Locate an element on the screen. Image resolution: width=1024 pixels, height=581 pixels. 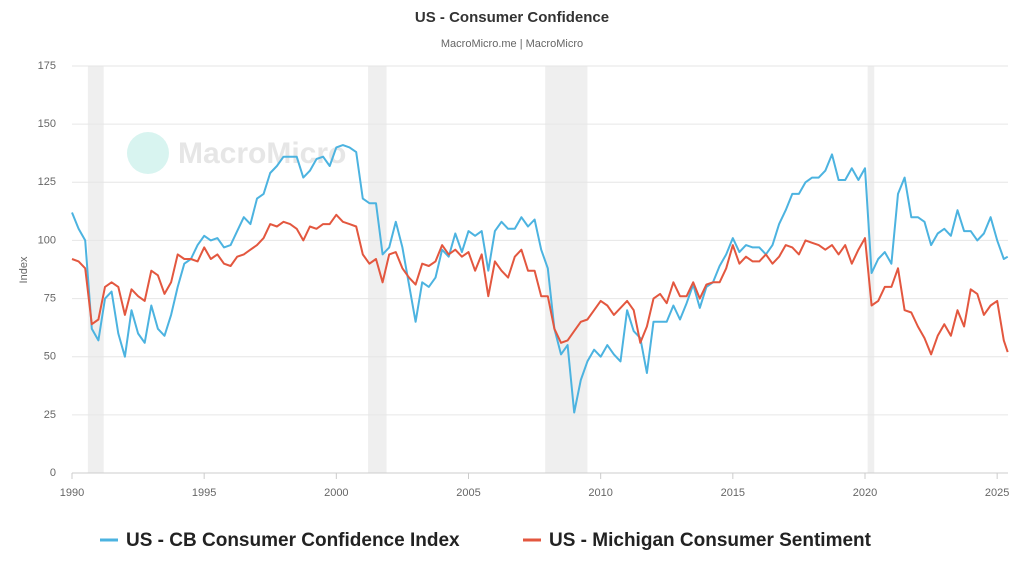
x-tick-label: 1990 is located at coordinates (72, 493).